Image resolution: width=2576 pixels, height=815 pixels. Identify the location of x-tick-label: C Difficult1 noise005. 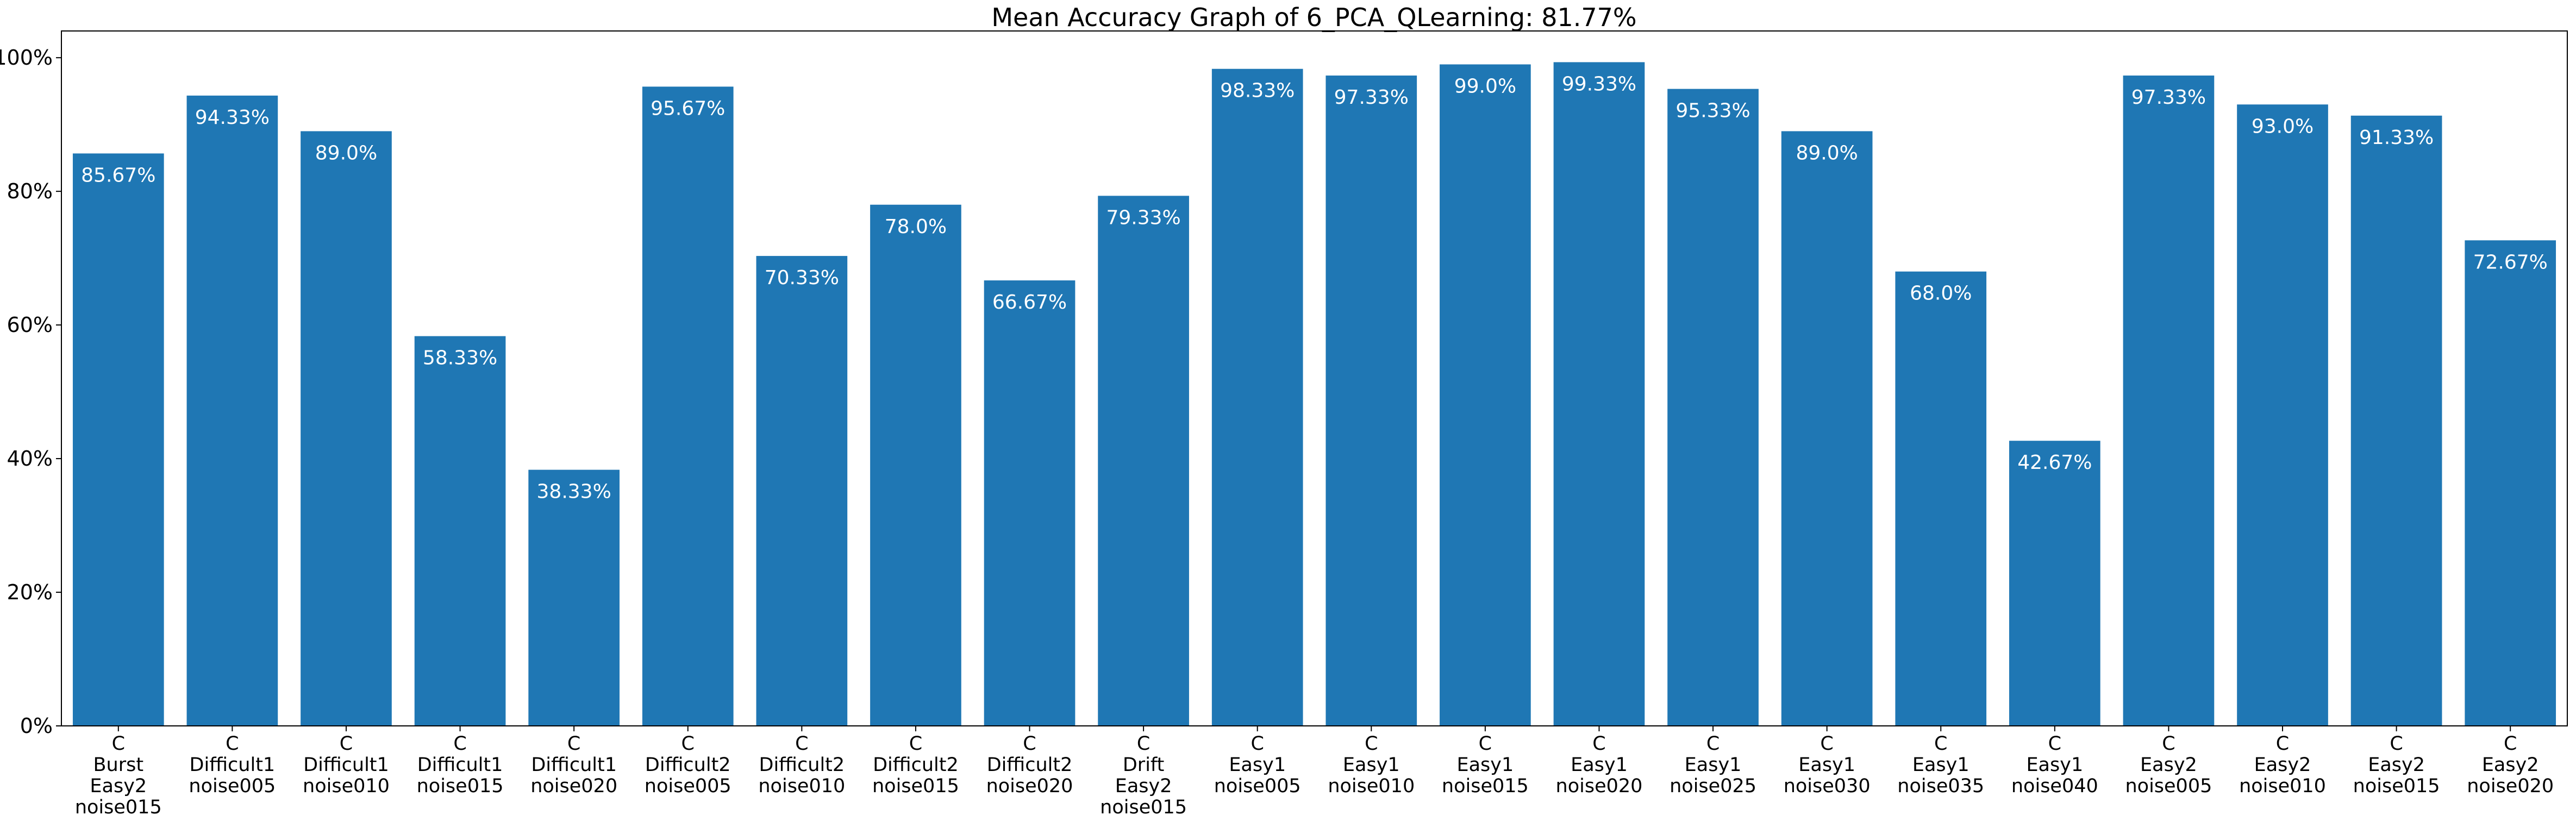
(233, 765).